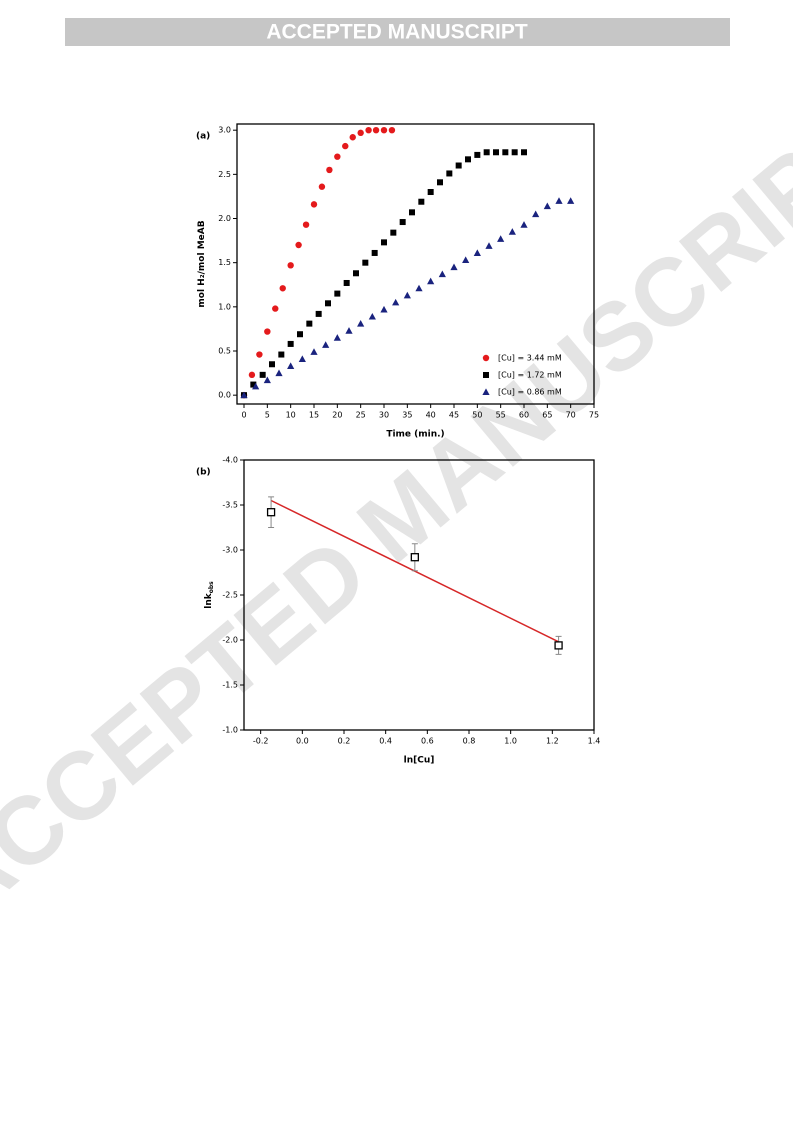 The height and width of the screenshot is (1121, 793). What do you see at coordinates (454, 415) in the screenshot?
I see `x-tick-label: 45` at bounding box center [454, 415].